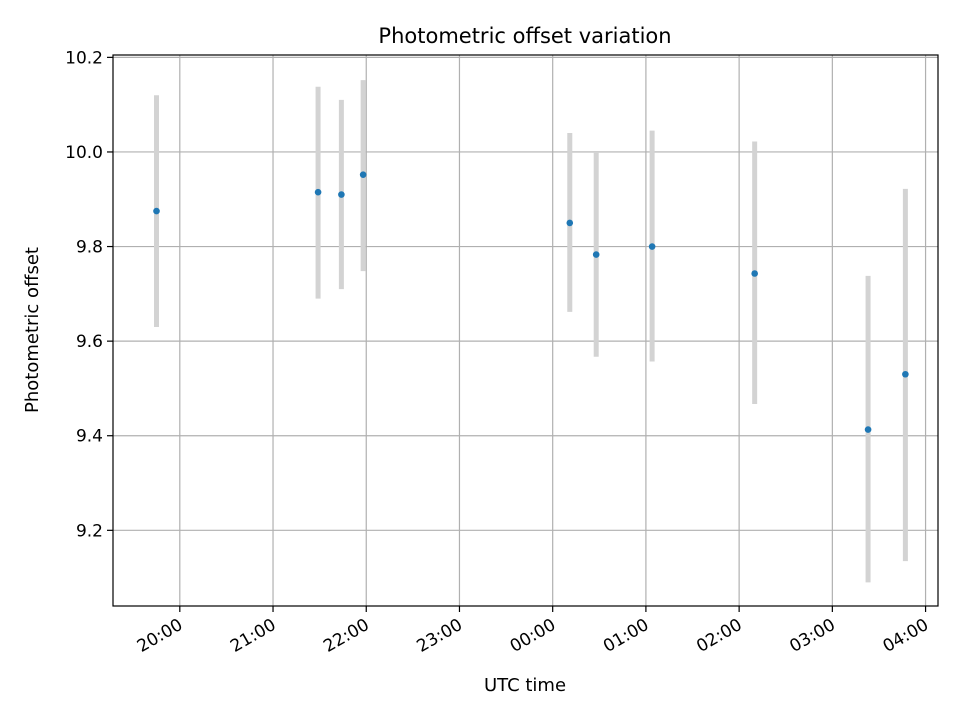 The width and height of the screenshot is (960, 720). What do you see at coordinates (524, 36) in the screenshot?
I see `chart-title: Photometric offset variation` at bounding box center [524, 36].